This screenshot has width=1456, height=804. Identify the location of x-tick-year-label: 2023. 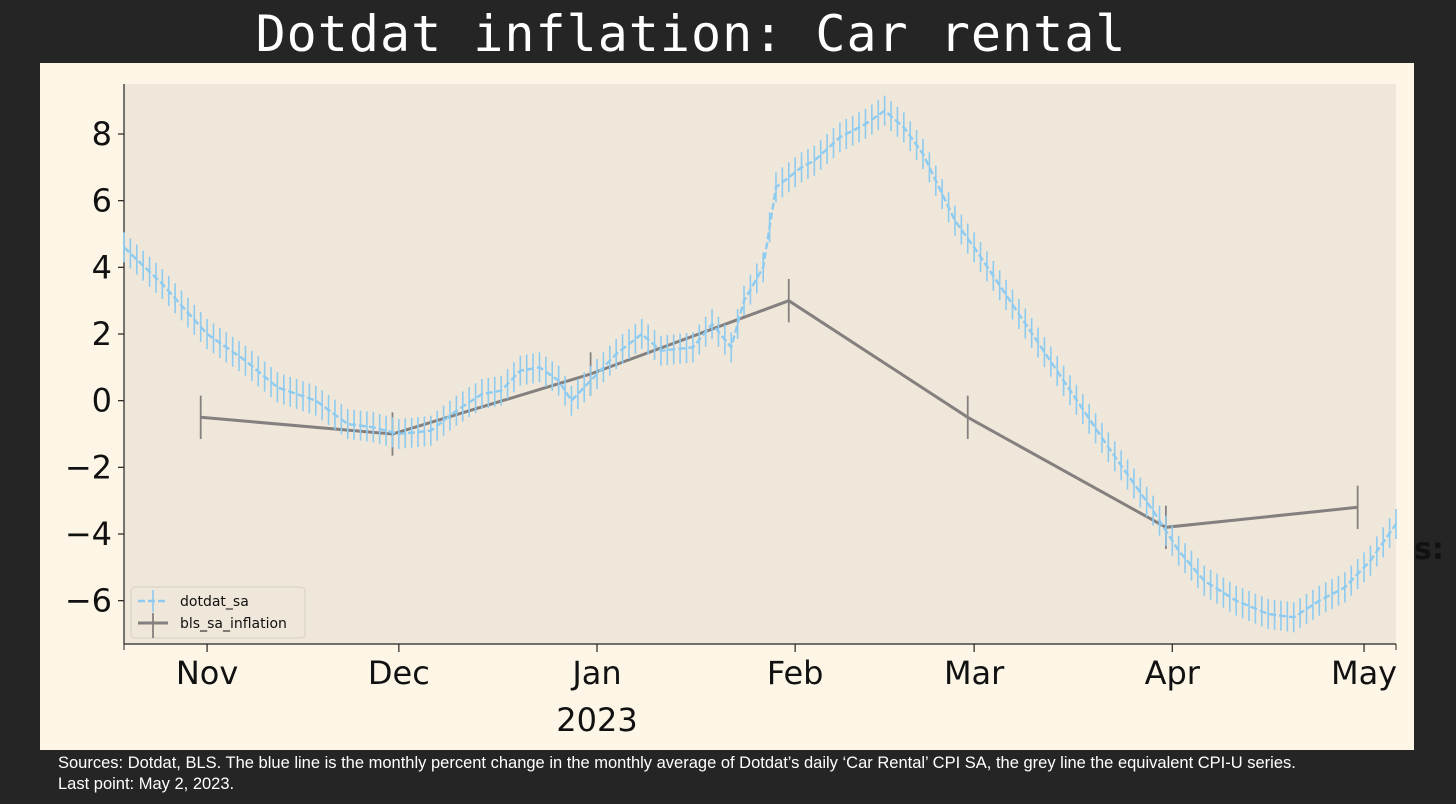
(596, 720).